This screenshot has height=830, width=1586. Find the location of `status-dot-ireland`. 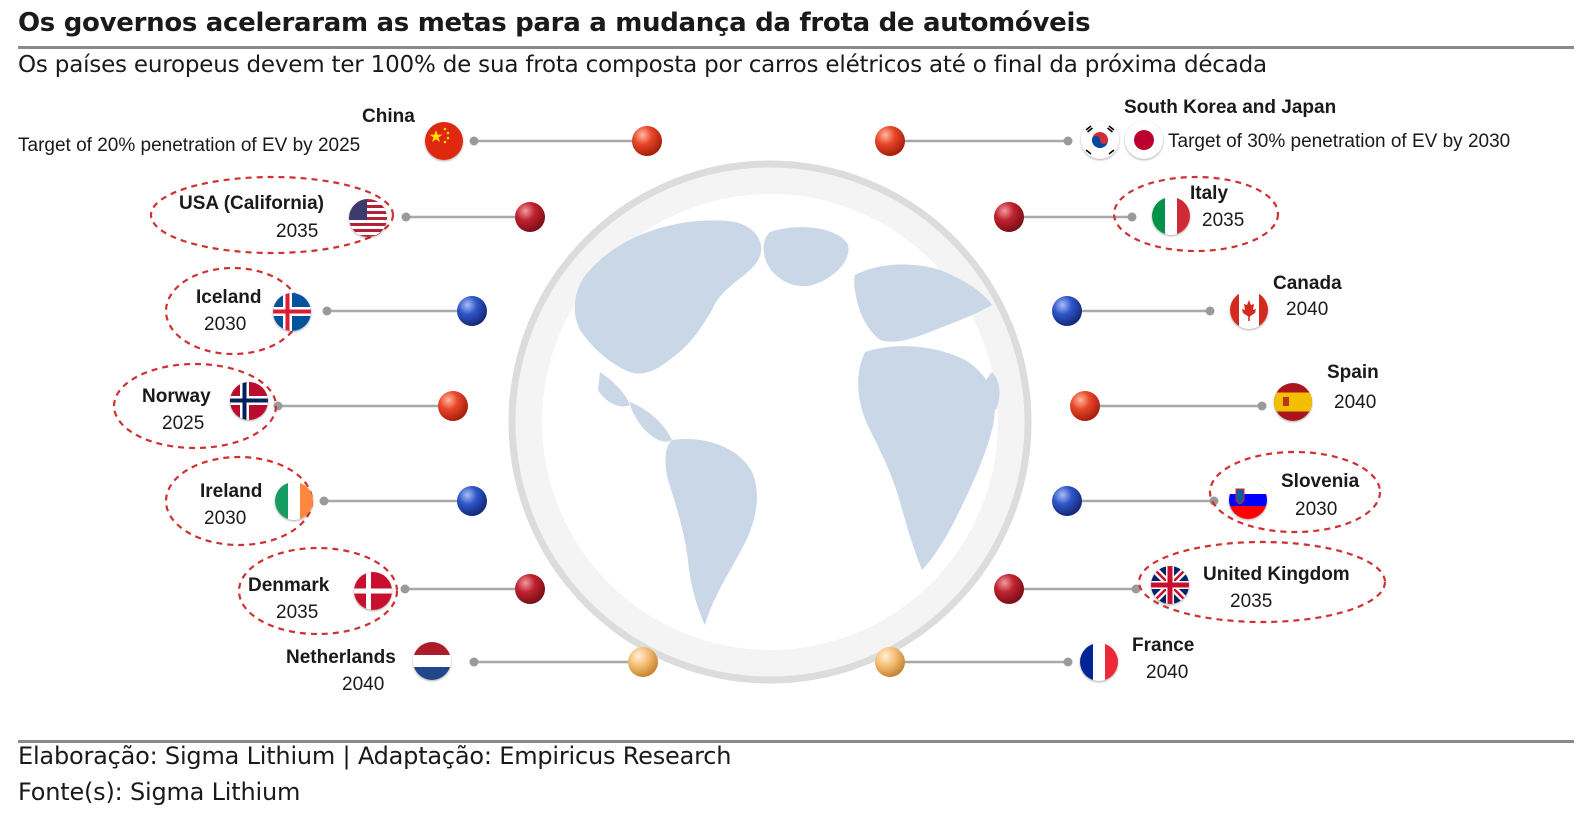

status-dot-ireland is located at coordinates (472, 501).